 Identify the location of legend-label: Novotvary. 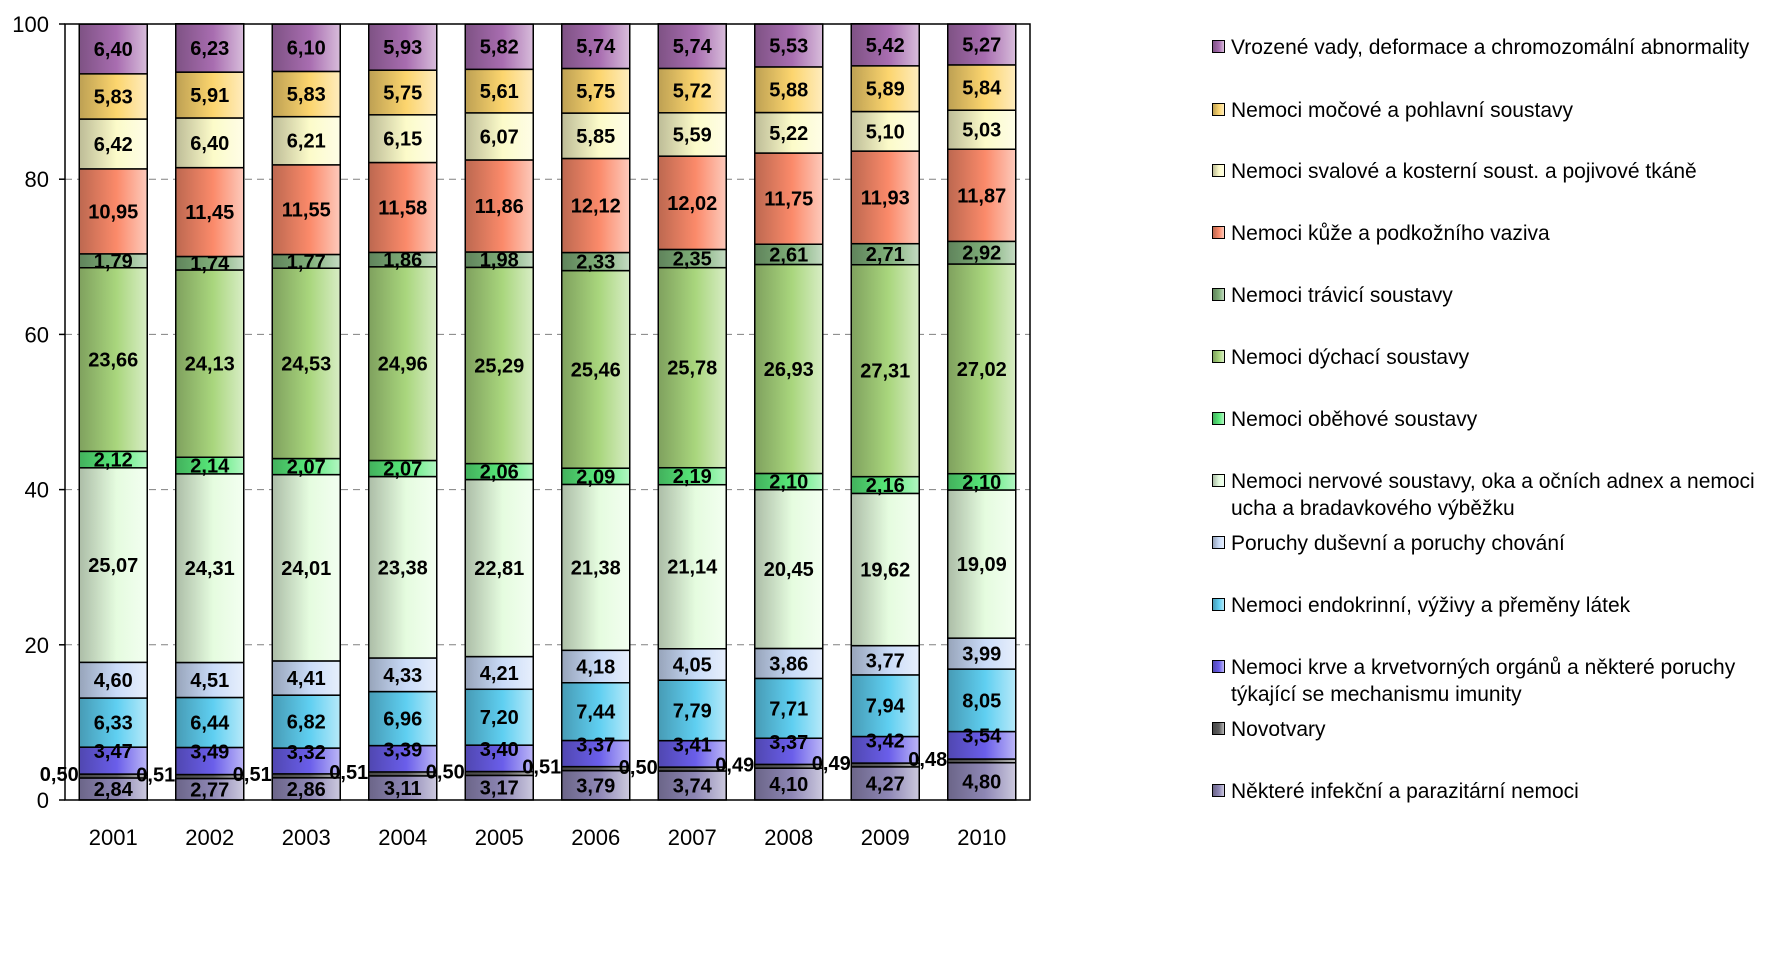
(1278, 729).